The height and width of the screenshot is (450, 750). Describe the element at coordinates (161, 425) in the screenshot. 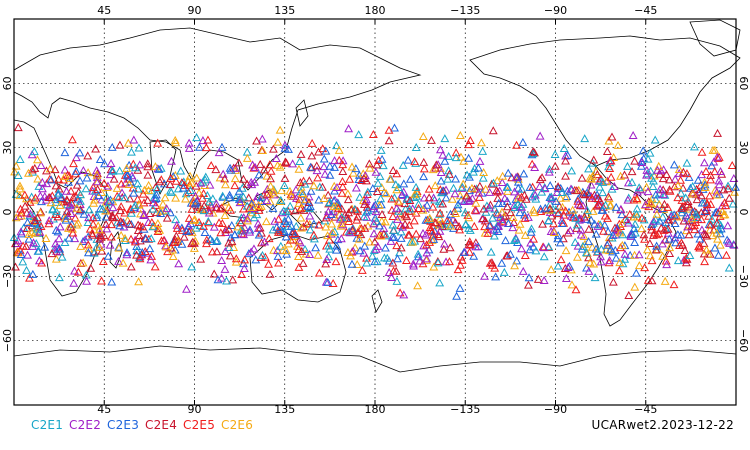

I see `legend-item-c2e4: C2E4` at that location.